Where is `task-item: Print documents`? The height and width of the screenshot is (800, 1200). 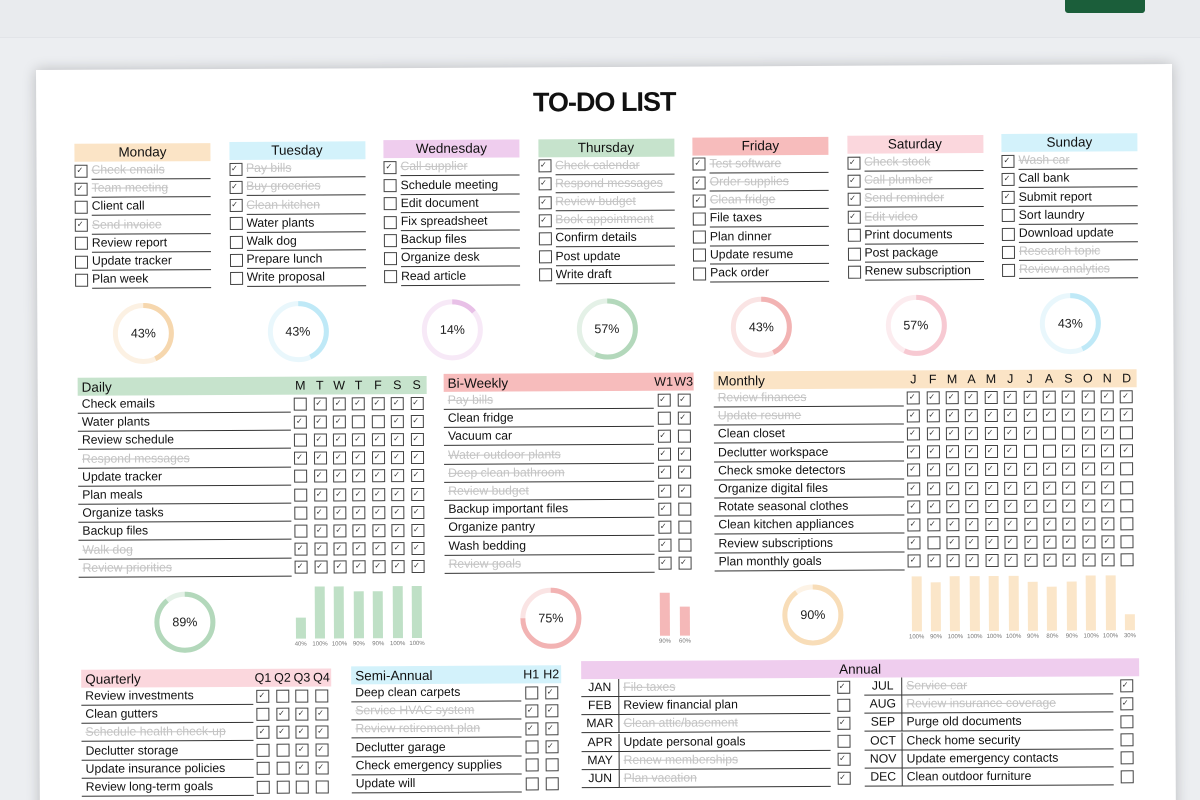 task-item: Print documents is located at coordinates (915, 235).